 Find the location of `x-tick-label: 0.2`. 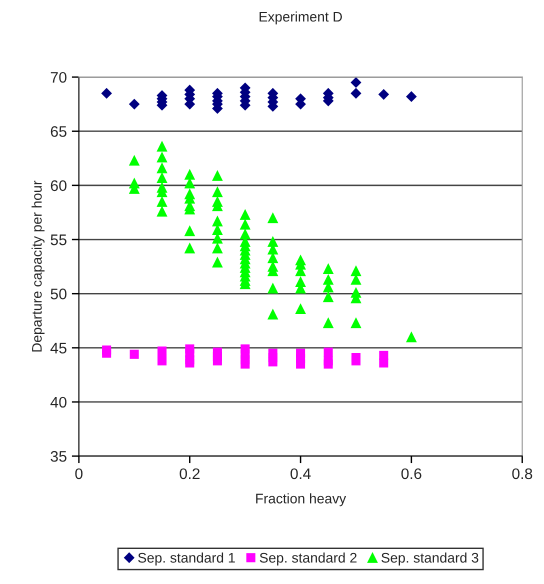

x-tick-label: 0.2 is located at coordinates (190, 474).